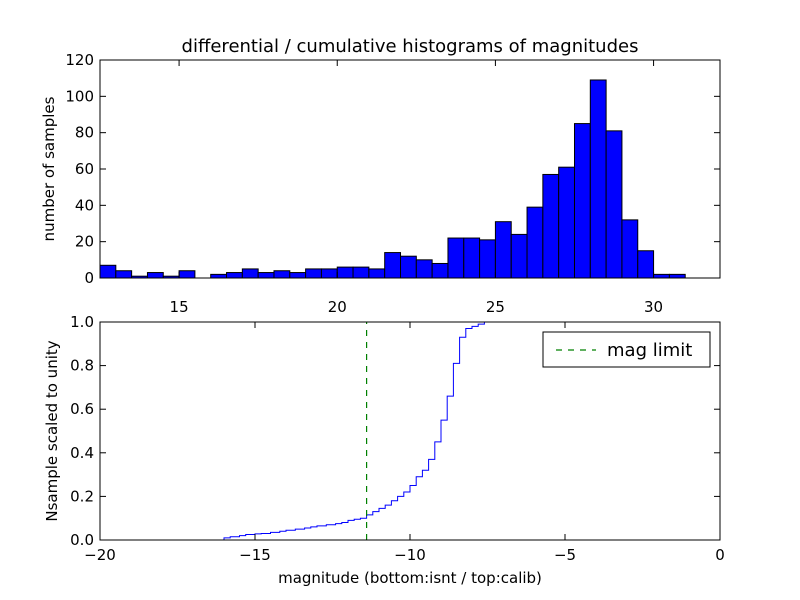  I want to click on bottom-x-tick-label: −20, so click(100, 555).